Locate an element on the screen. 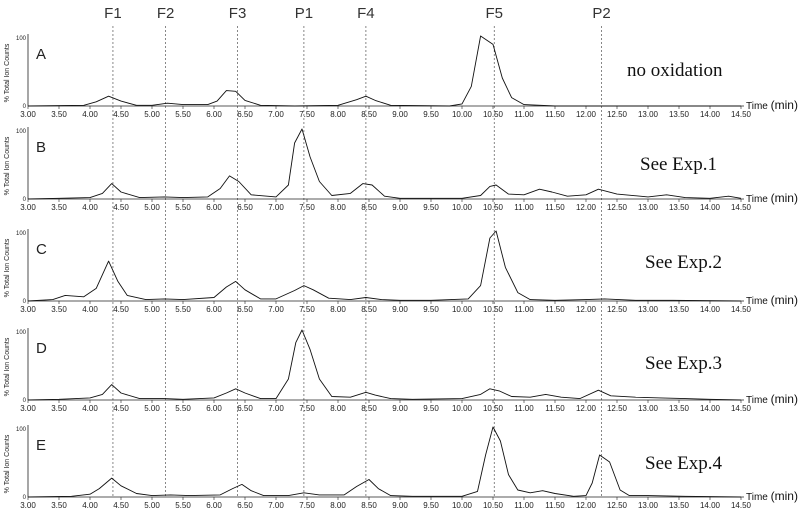 Image resolution: width=800 pixels, height=522 pixels. x-tick-label-a-6: 6.00 is located at coordinates (214, 114).